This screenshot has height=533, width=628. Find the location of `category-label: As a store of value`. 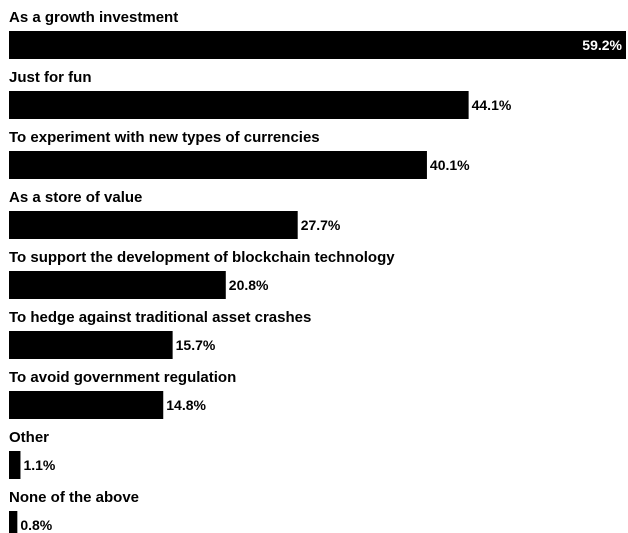

category-label: As a store of value is located at coordinates (75, 197).